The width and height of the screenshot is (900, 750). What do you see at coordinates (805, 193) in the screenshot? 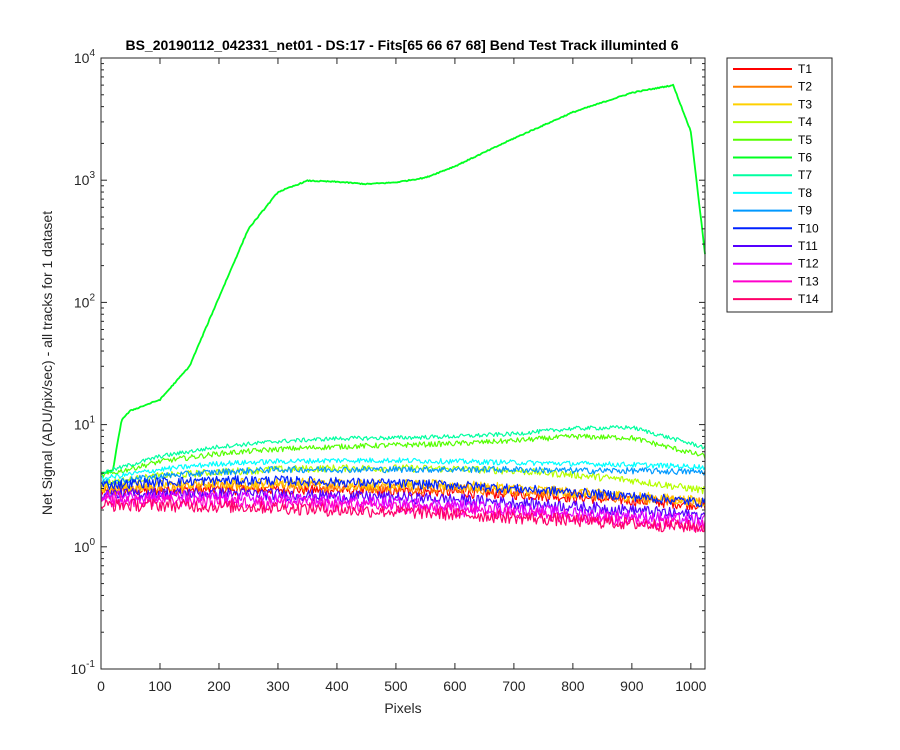
I see `legend-label-t8: T8` at bounding box center [805, 193].